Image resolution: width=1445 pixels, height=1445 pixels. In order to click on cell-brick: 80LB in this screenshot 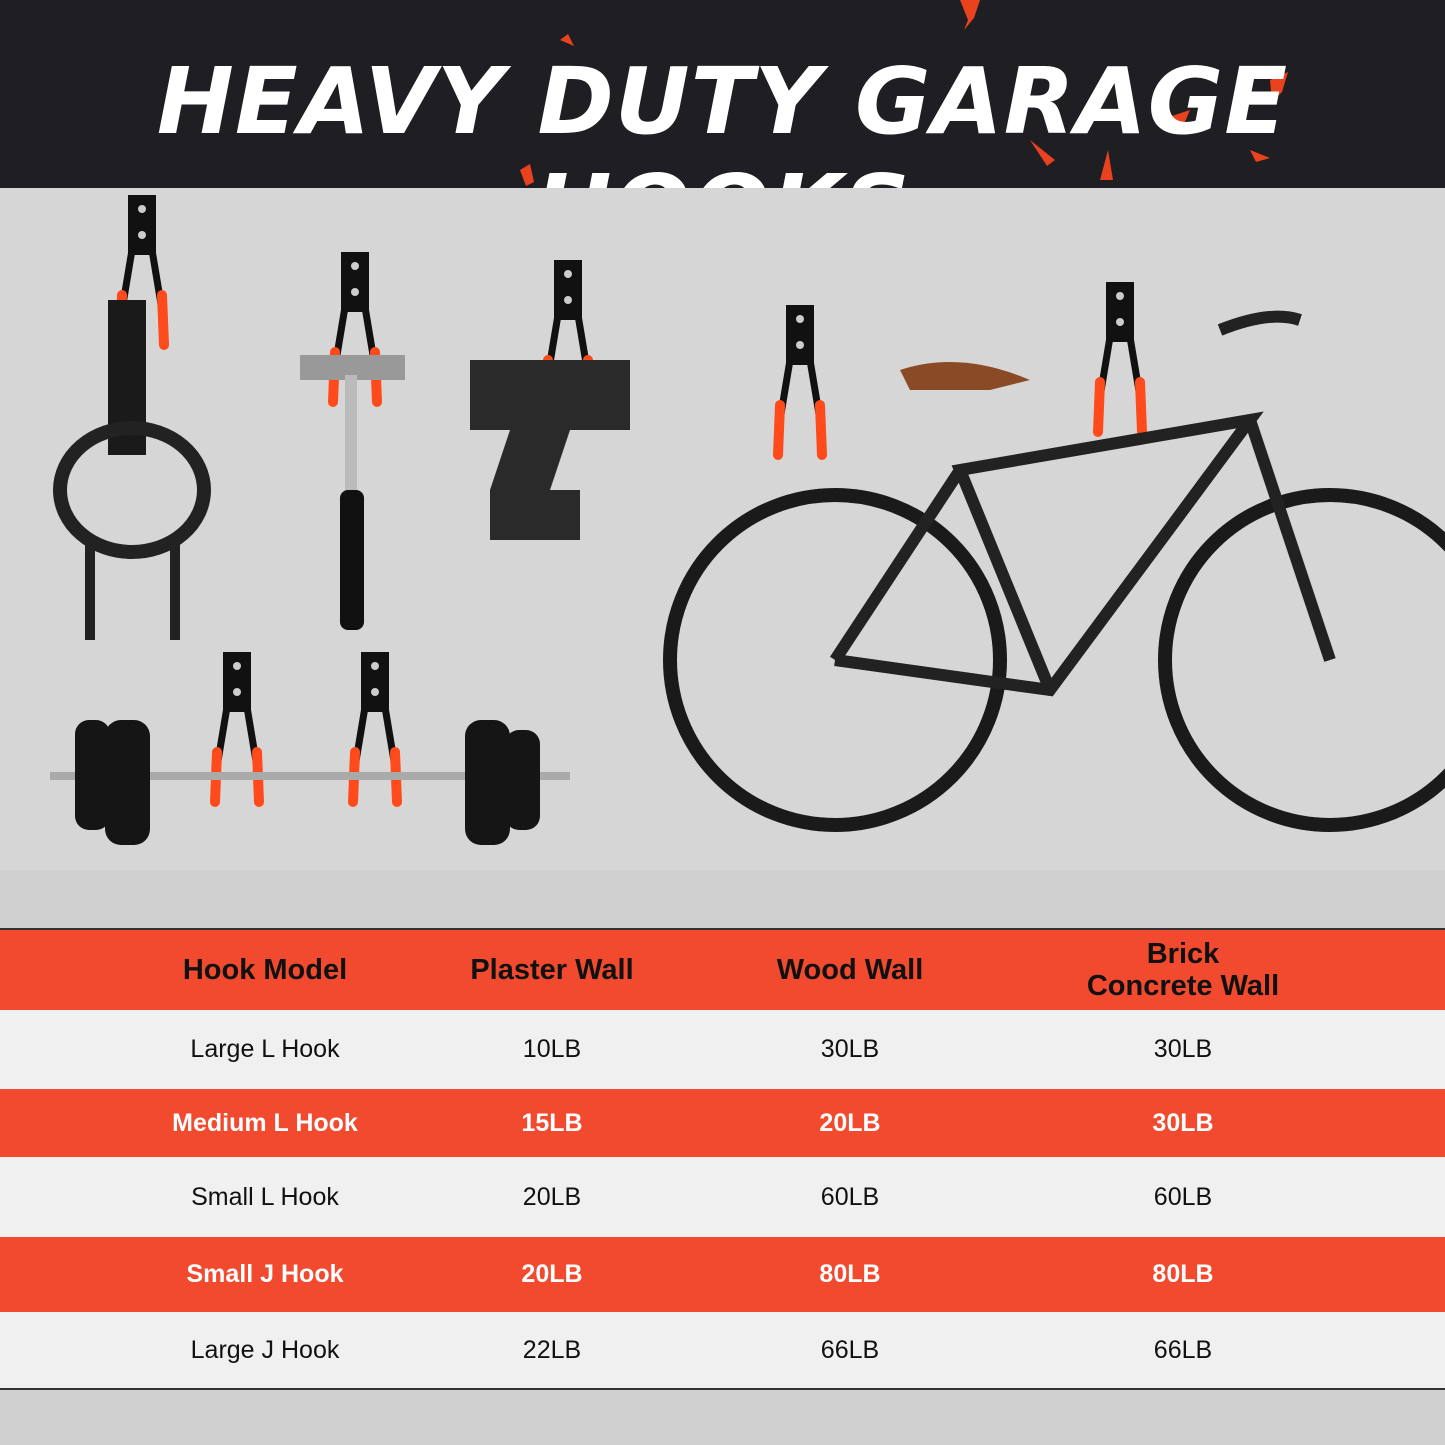, I will do `click(1183, 1274)`.